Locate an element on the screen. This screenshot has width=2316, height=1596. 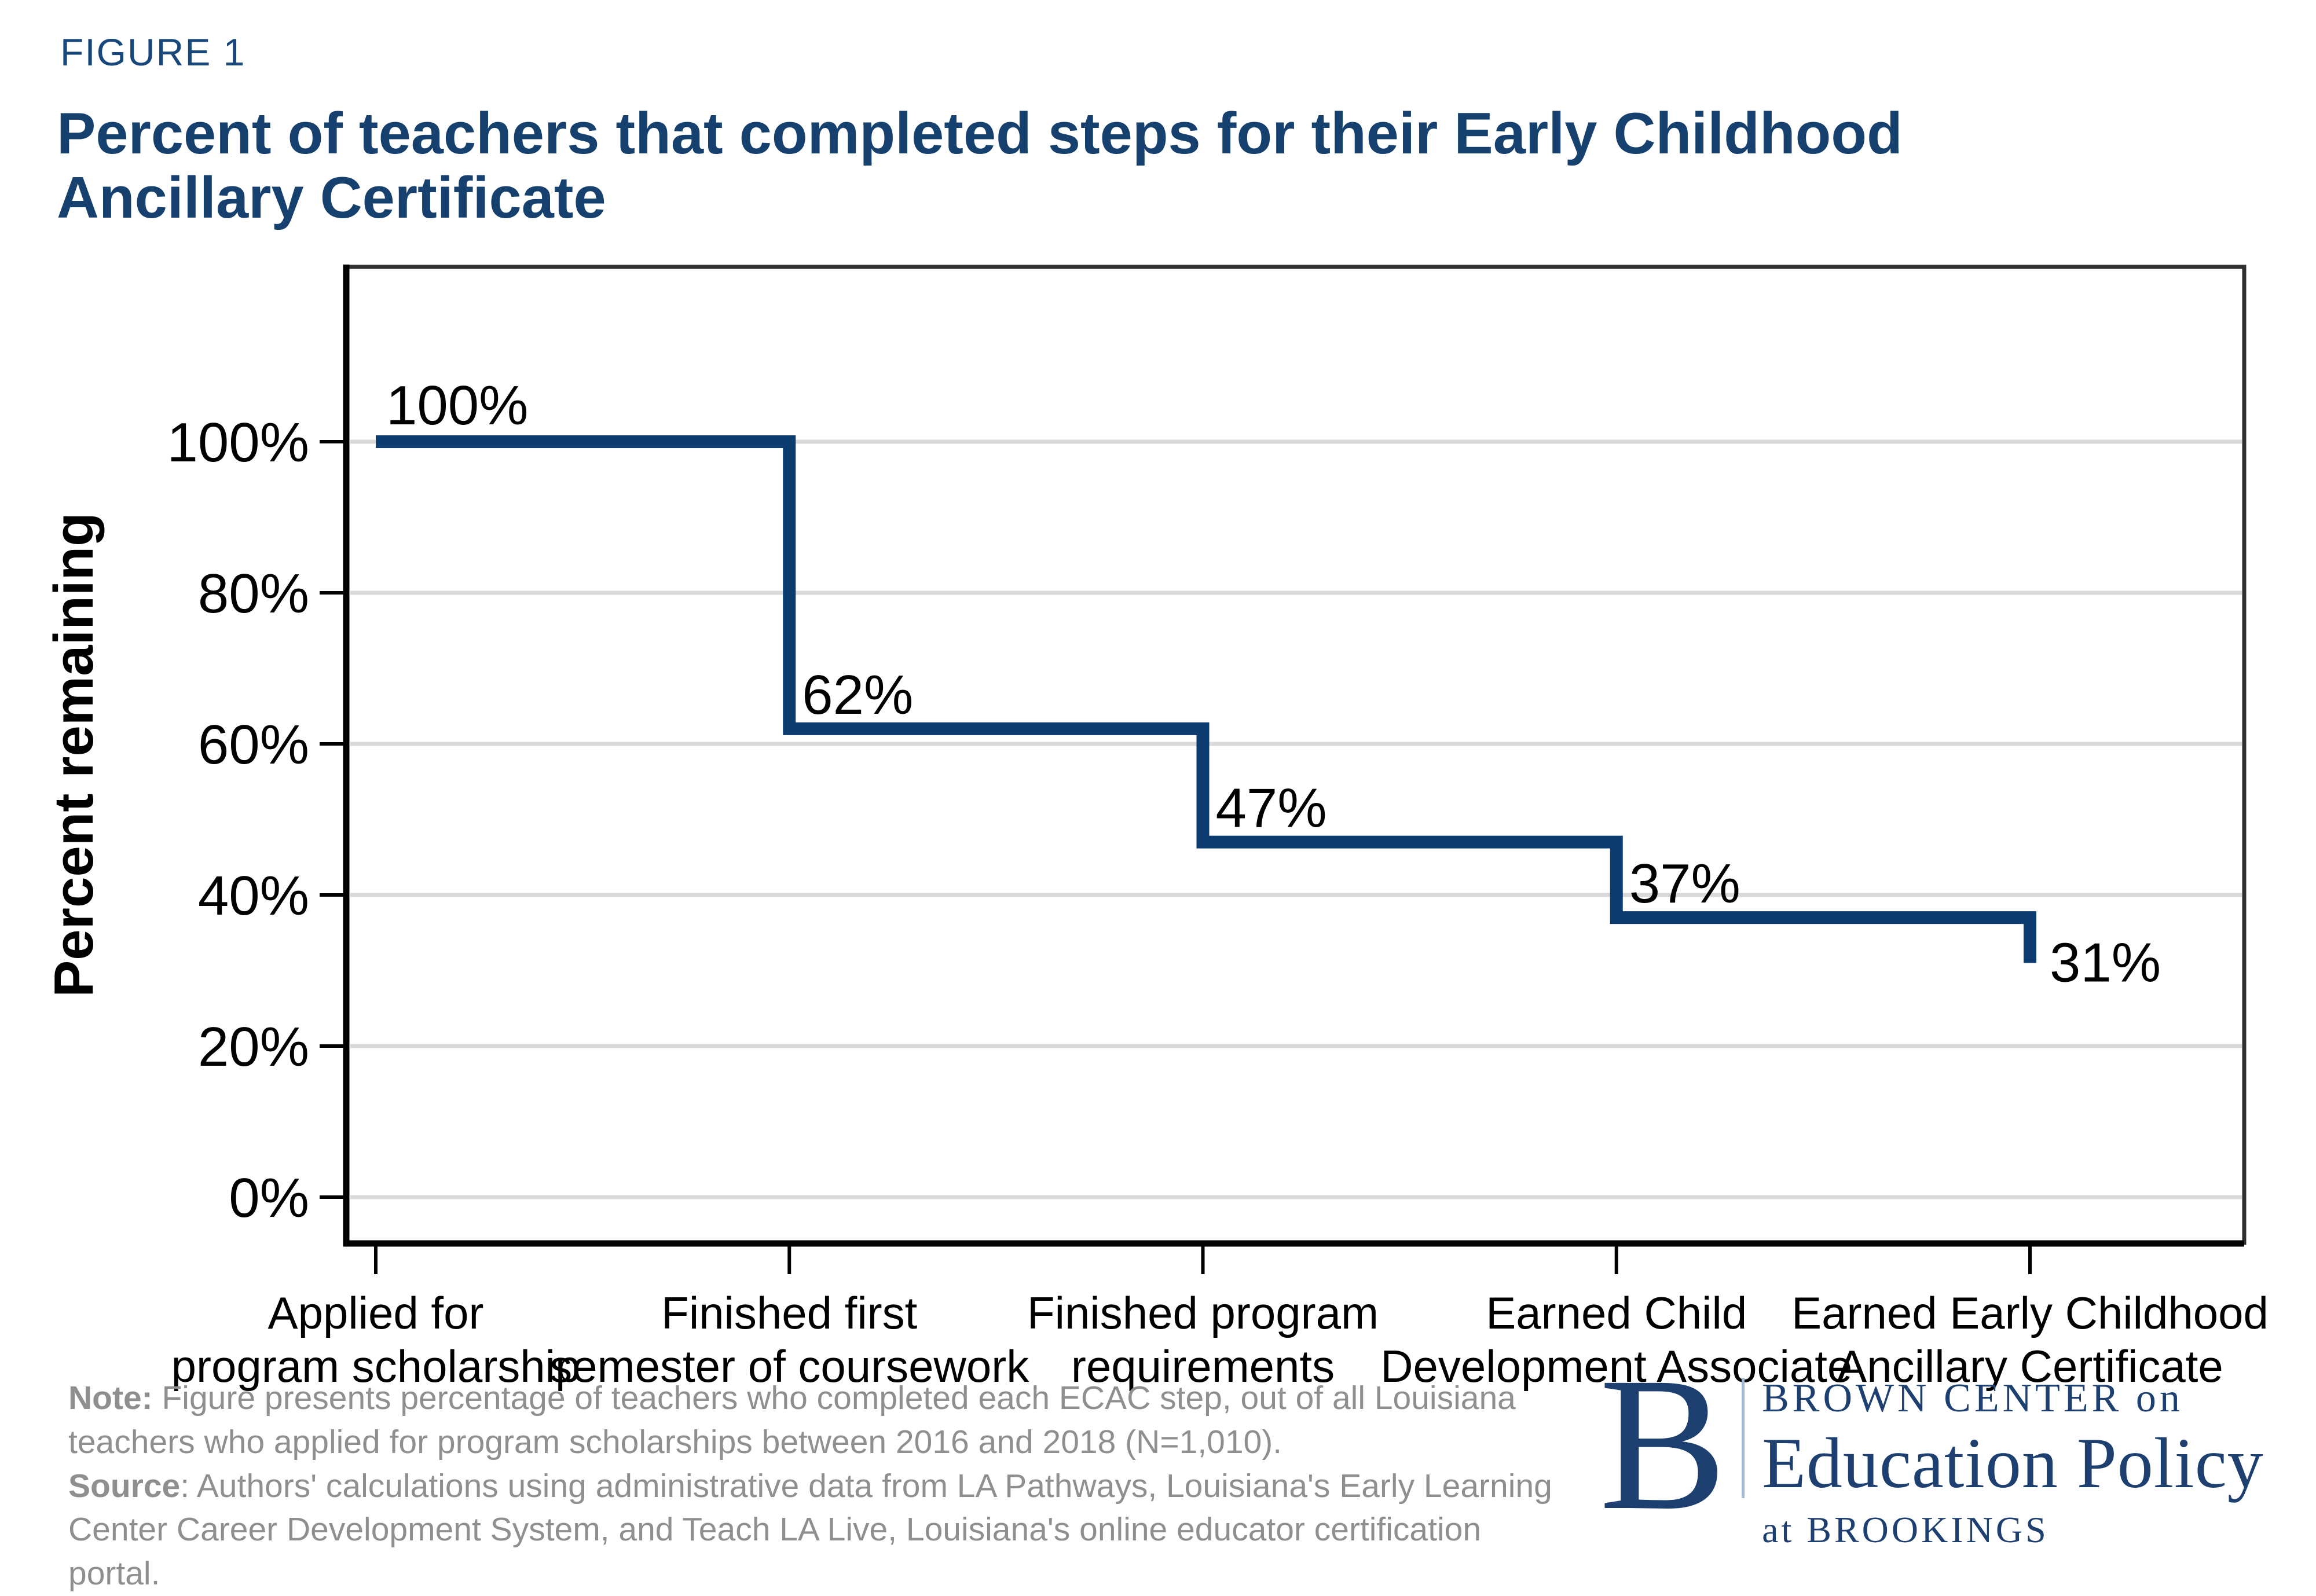
x-category-label: Earned Child Development Associate is located at coordinates (1616, 1339).